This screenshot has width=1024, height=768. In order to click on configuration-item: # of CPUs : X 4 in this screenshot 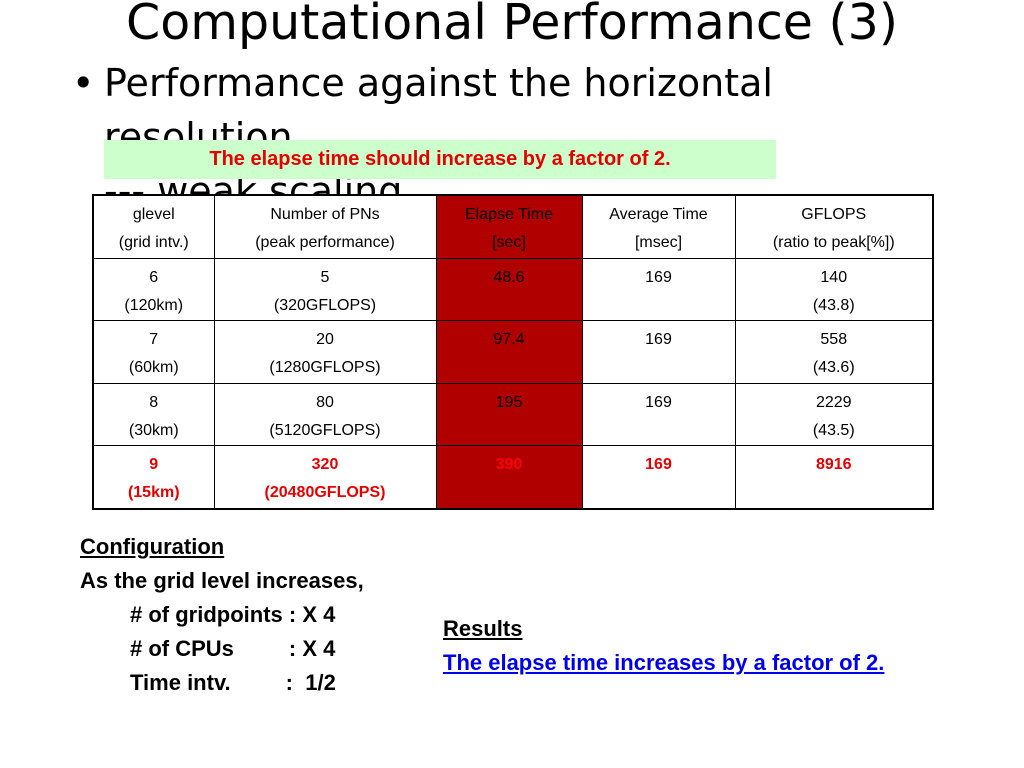, I will do `click(233, 648)`.